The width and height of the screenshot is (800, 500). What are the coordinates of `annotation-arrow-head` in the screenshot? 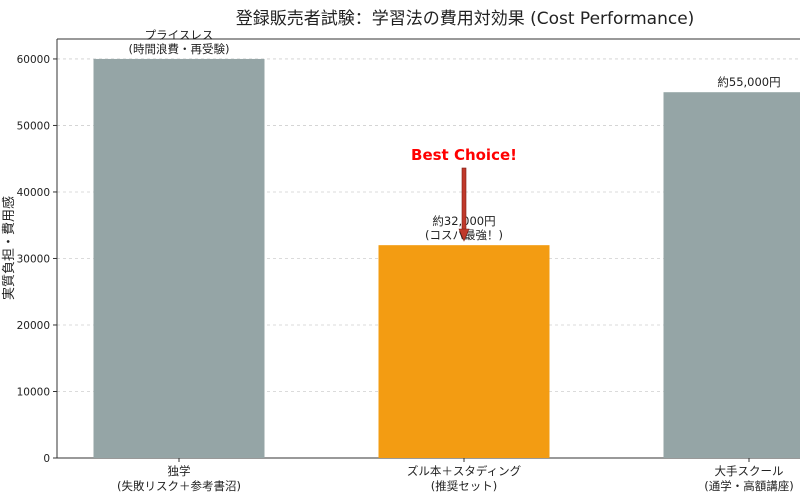 It's located at (464, 235).